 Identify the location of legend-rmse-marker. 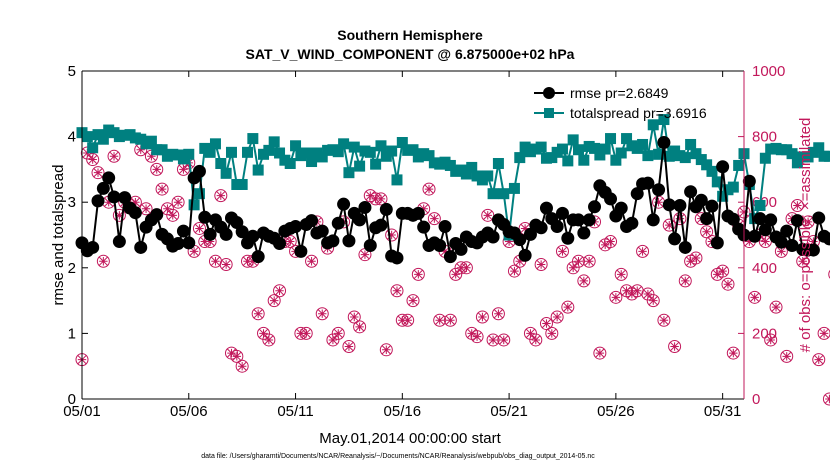
(549, 93).